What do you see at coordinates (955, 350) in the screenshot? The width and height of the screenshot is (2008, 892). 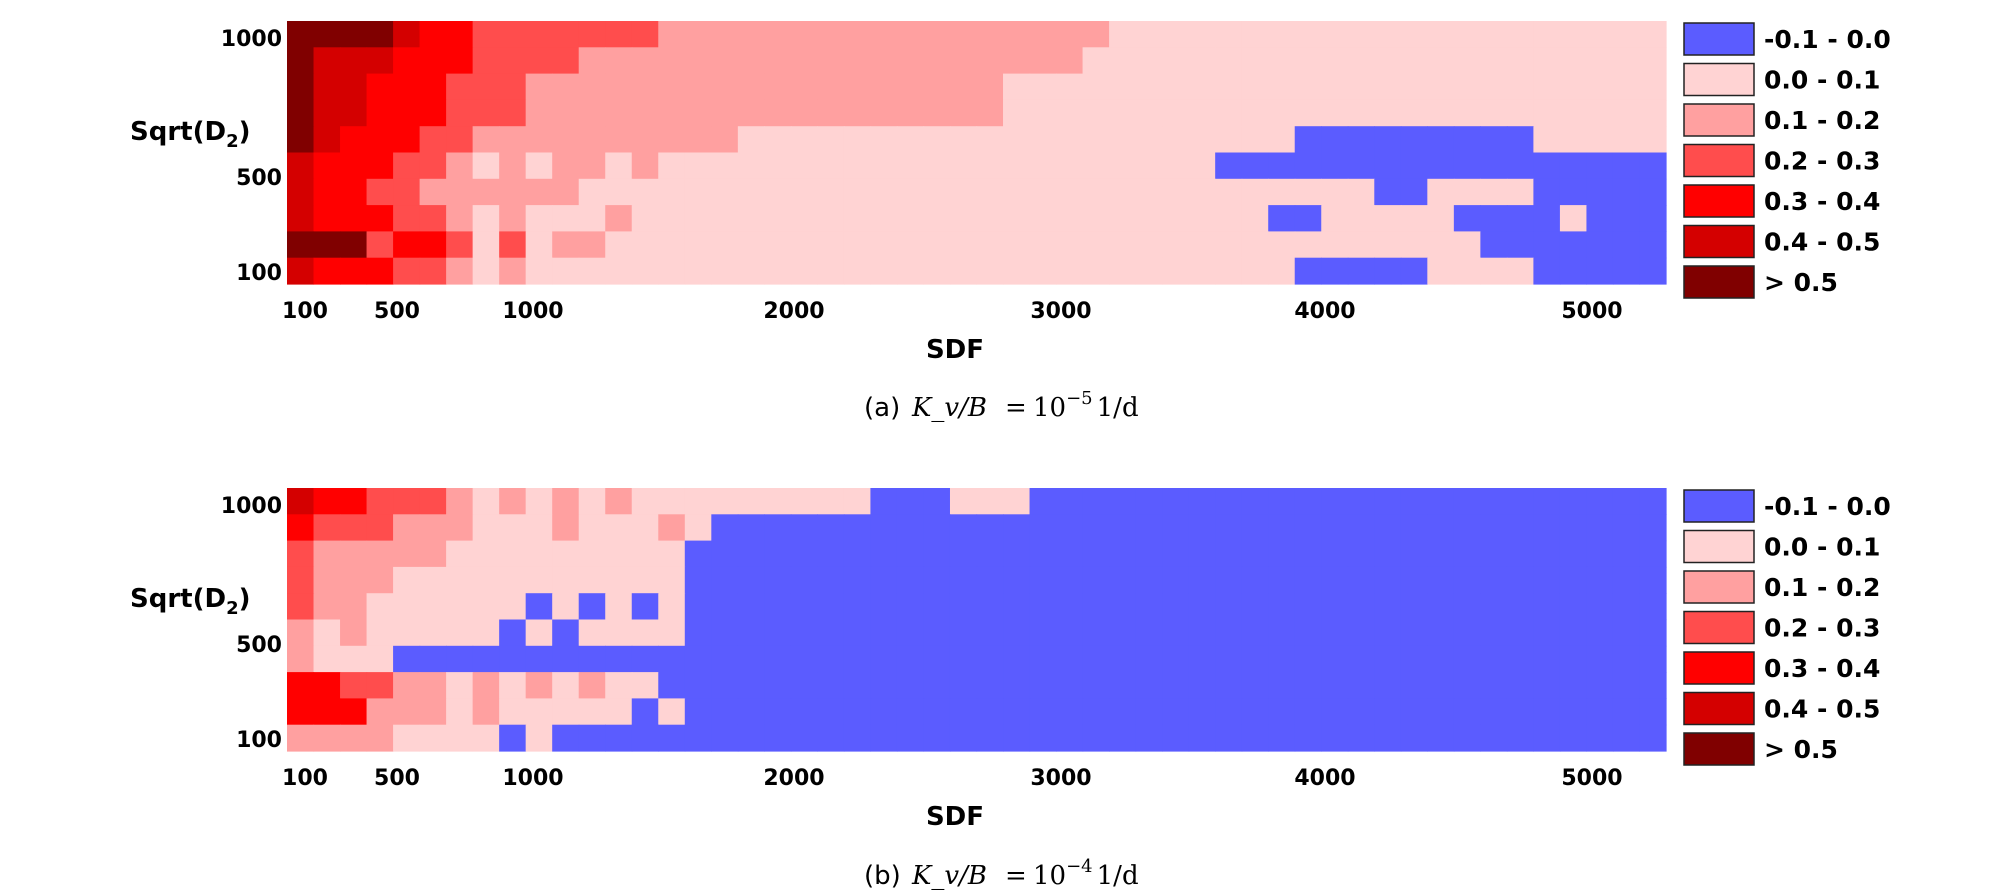 I see `x-axis-label: SDF` at bounding box center [955, 350].